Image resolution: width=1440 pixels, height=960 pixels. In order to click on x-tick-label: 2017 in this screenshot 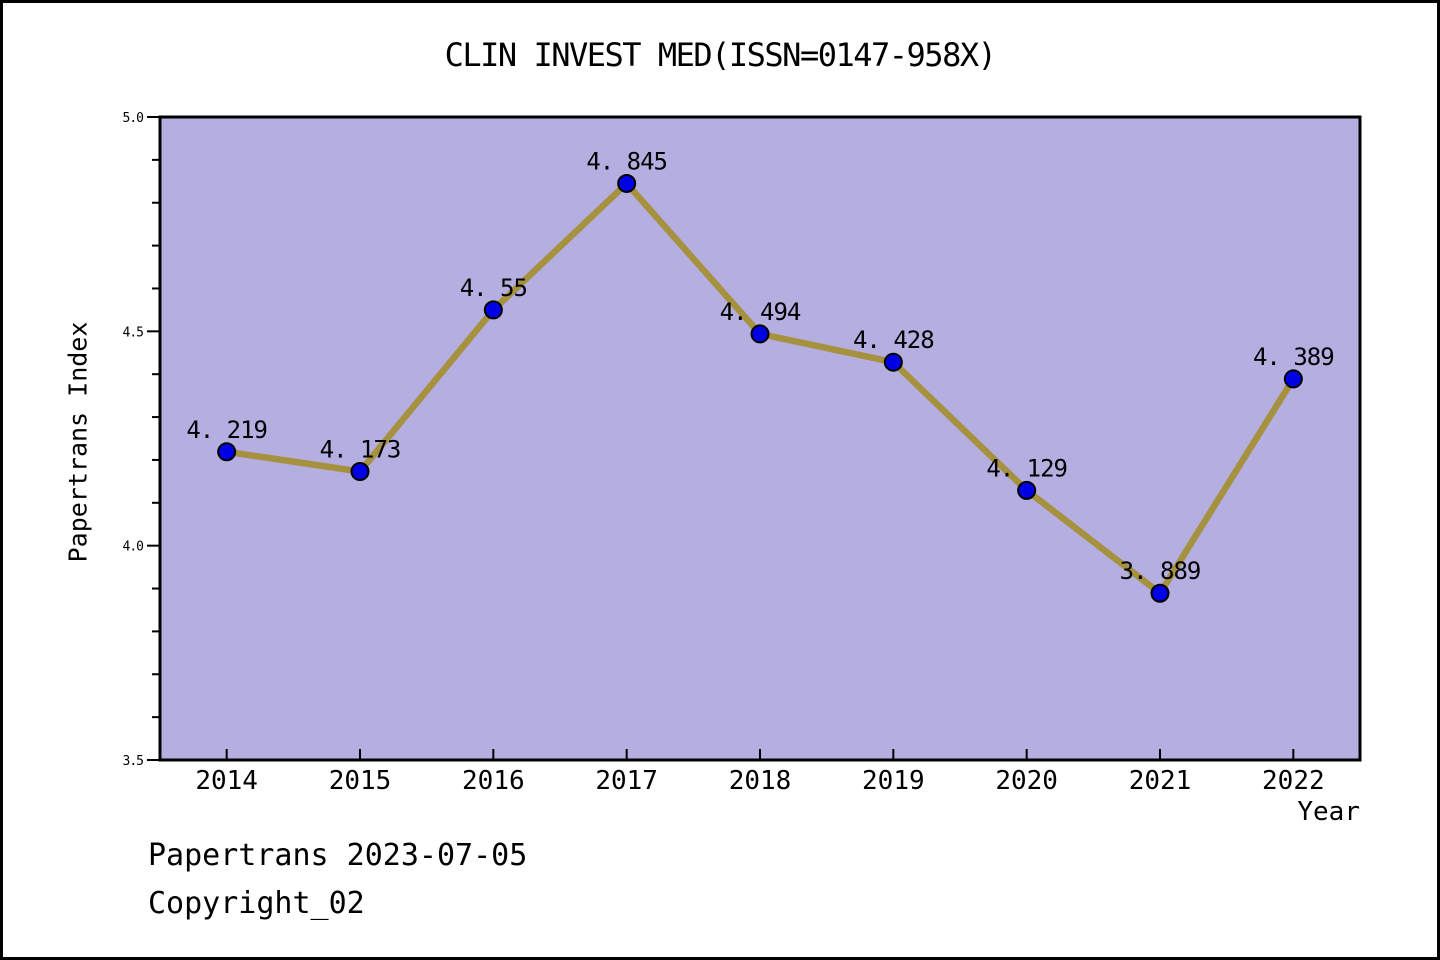, I will do `click(626, 781)`.